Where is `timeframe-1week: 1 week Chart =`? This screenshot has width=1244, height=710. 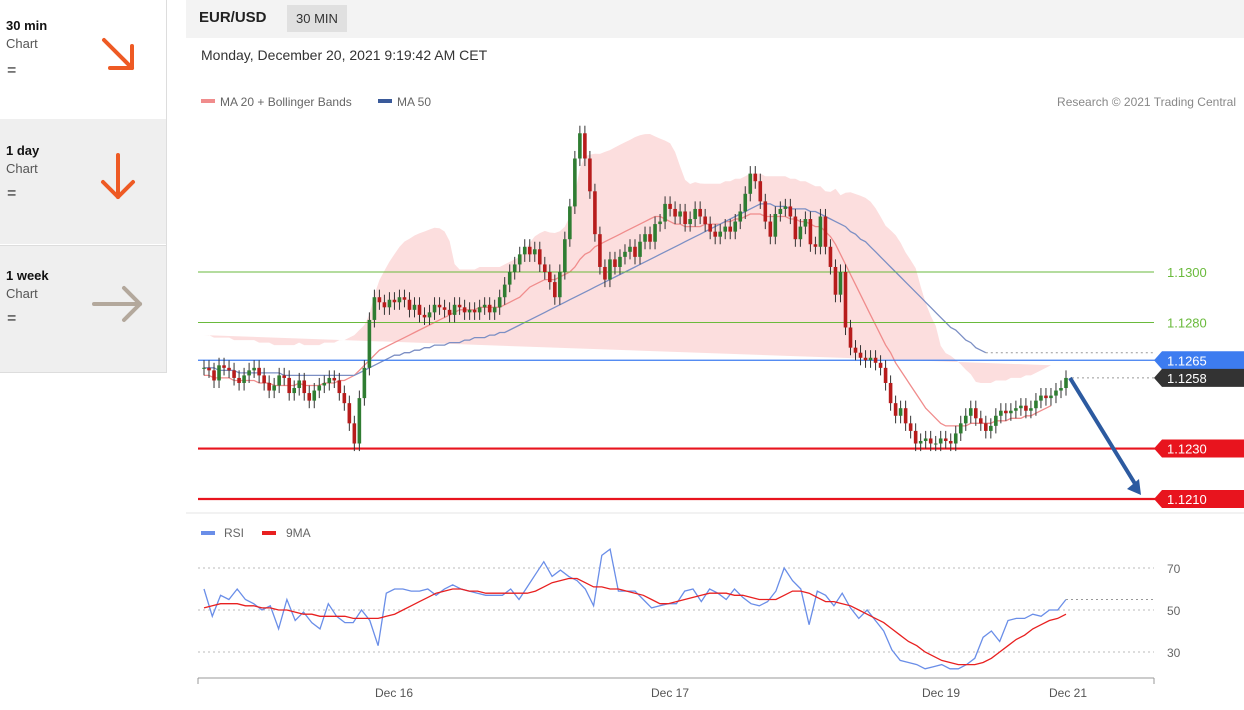
timeframe-1week: 1 week Chart = is located at coordinates (83, 308).